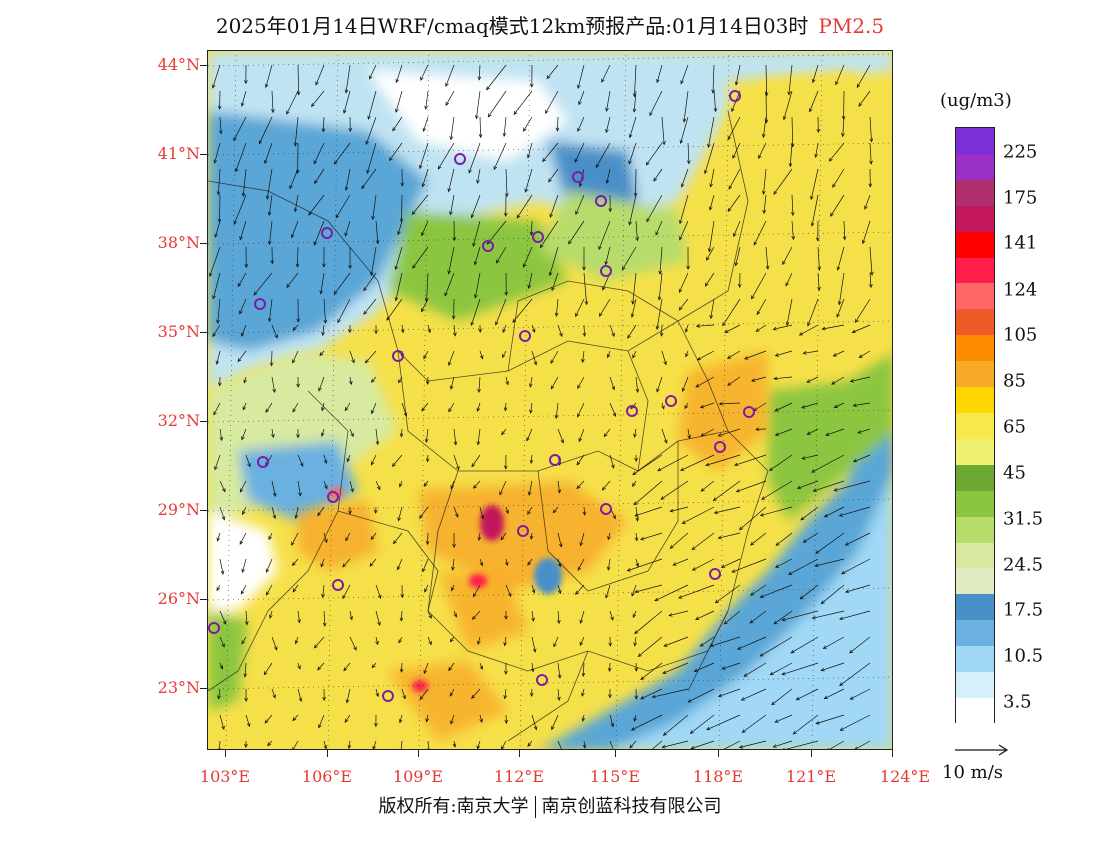  Describe the element at coordinates (976, 100) in the screenshot. I see `legend-unit: (ug/m3)` at that location.